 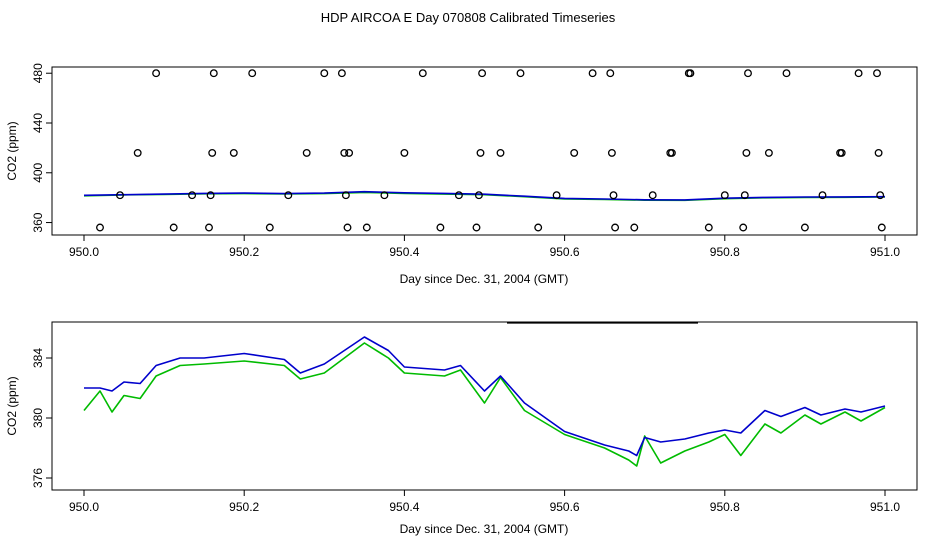 I want to click on top-x-tick-label: 950.4, so click(x=404, y=252).